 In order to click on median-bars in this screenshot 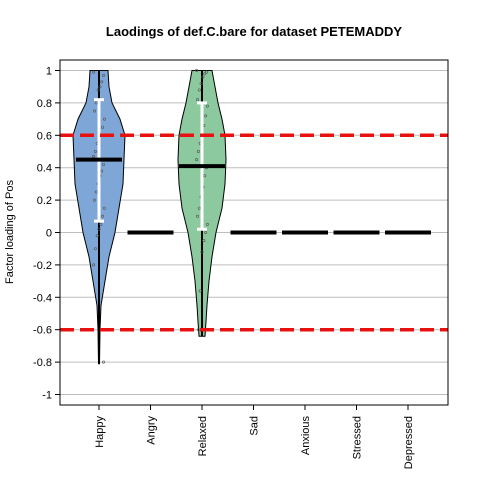, I will do `click(253, 196)`.